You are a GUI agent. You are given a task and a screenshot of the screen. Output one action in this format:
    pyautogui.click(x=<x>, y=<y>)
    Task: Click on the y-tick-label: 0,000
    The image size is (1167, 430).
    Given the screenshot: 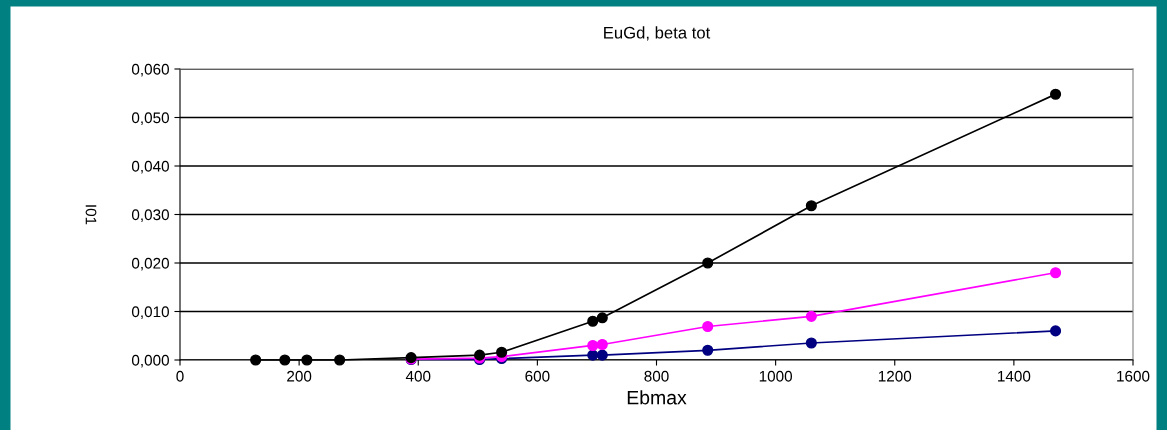 What is the action you would take?
    pyautogui.click(x=150, y=361)
    